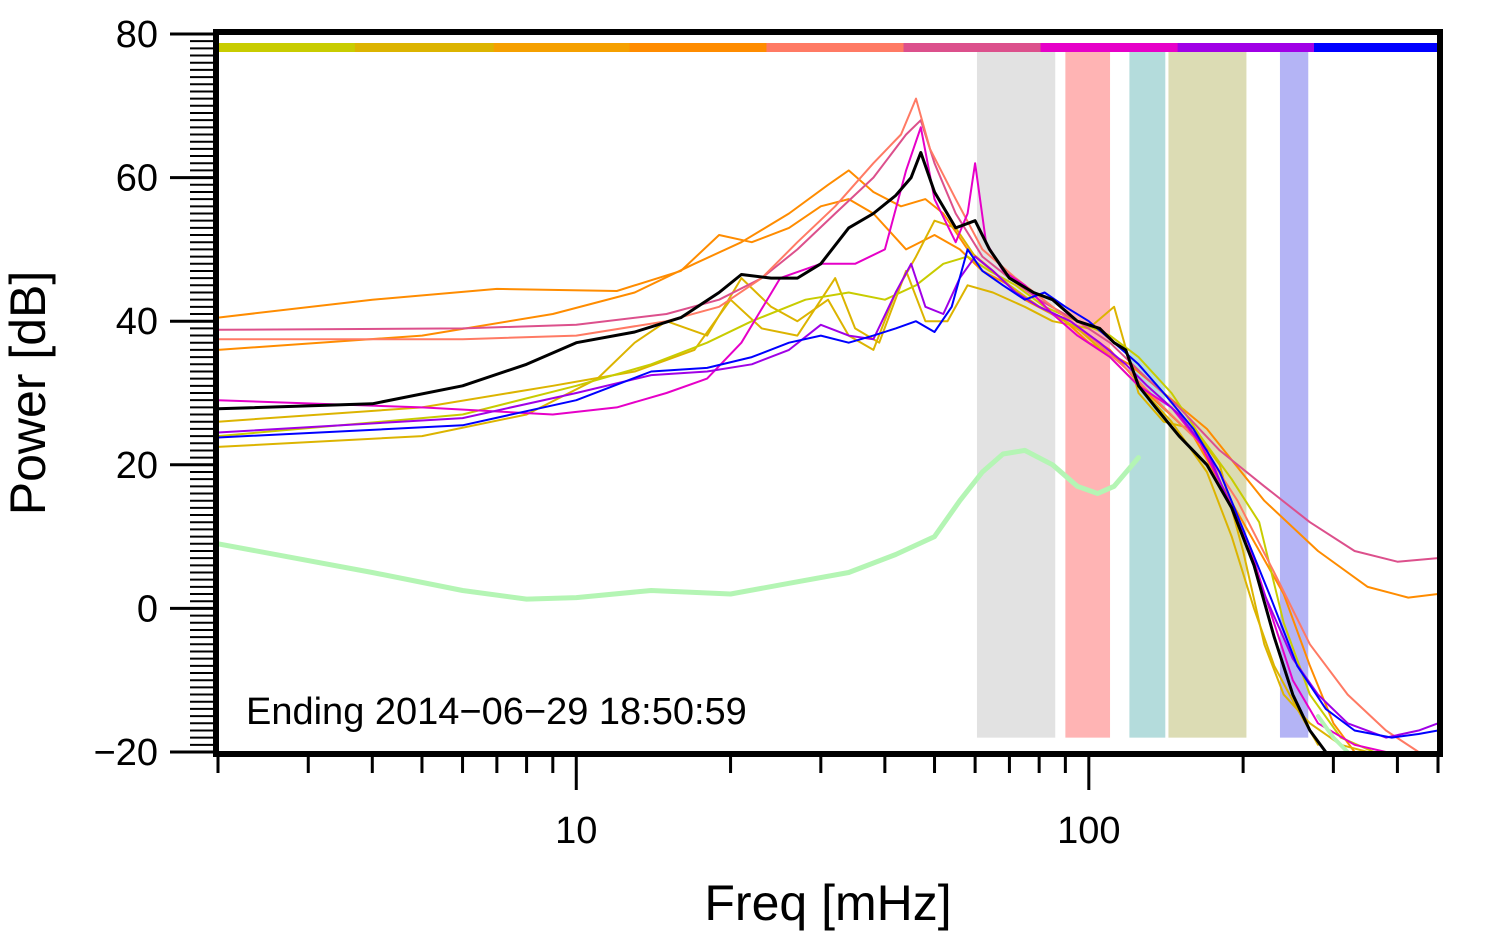 This screenshot has width=1494, height=952. I want to click on time-color-bar, so click(828, 47).